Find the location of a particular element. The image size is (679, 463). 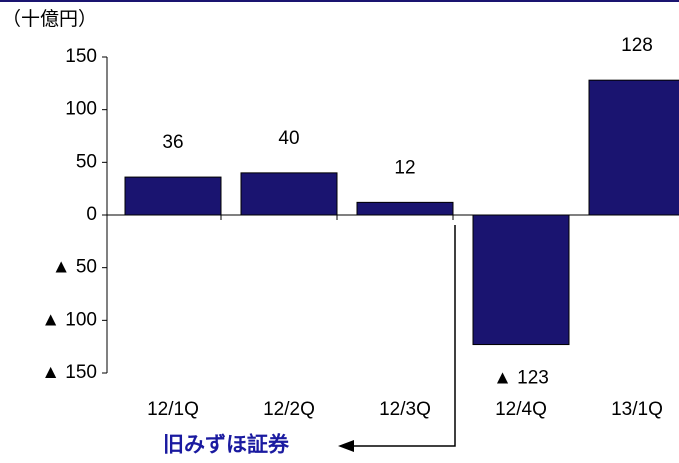

y-tick-label: ▲ 50 is located at coordinates (74, 267).